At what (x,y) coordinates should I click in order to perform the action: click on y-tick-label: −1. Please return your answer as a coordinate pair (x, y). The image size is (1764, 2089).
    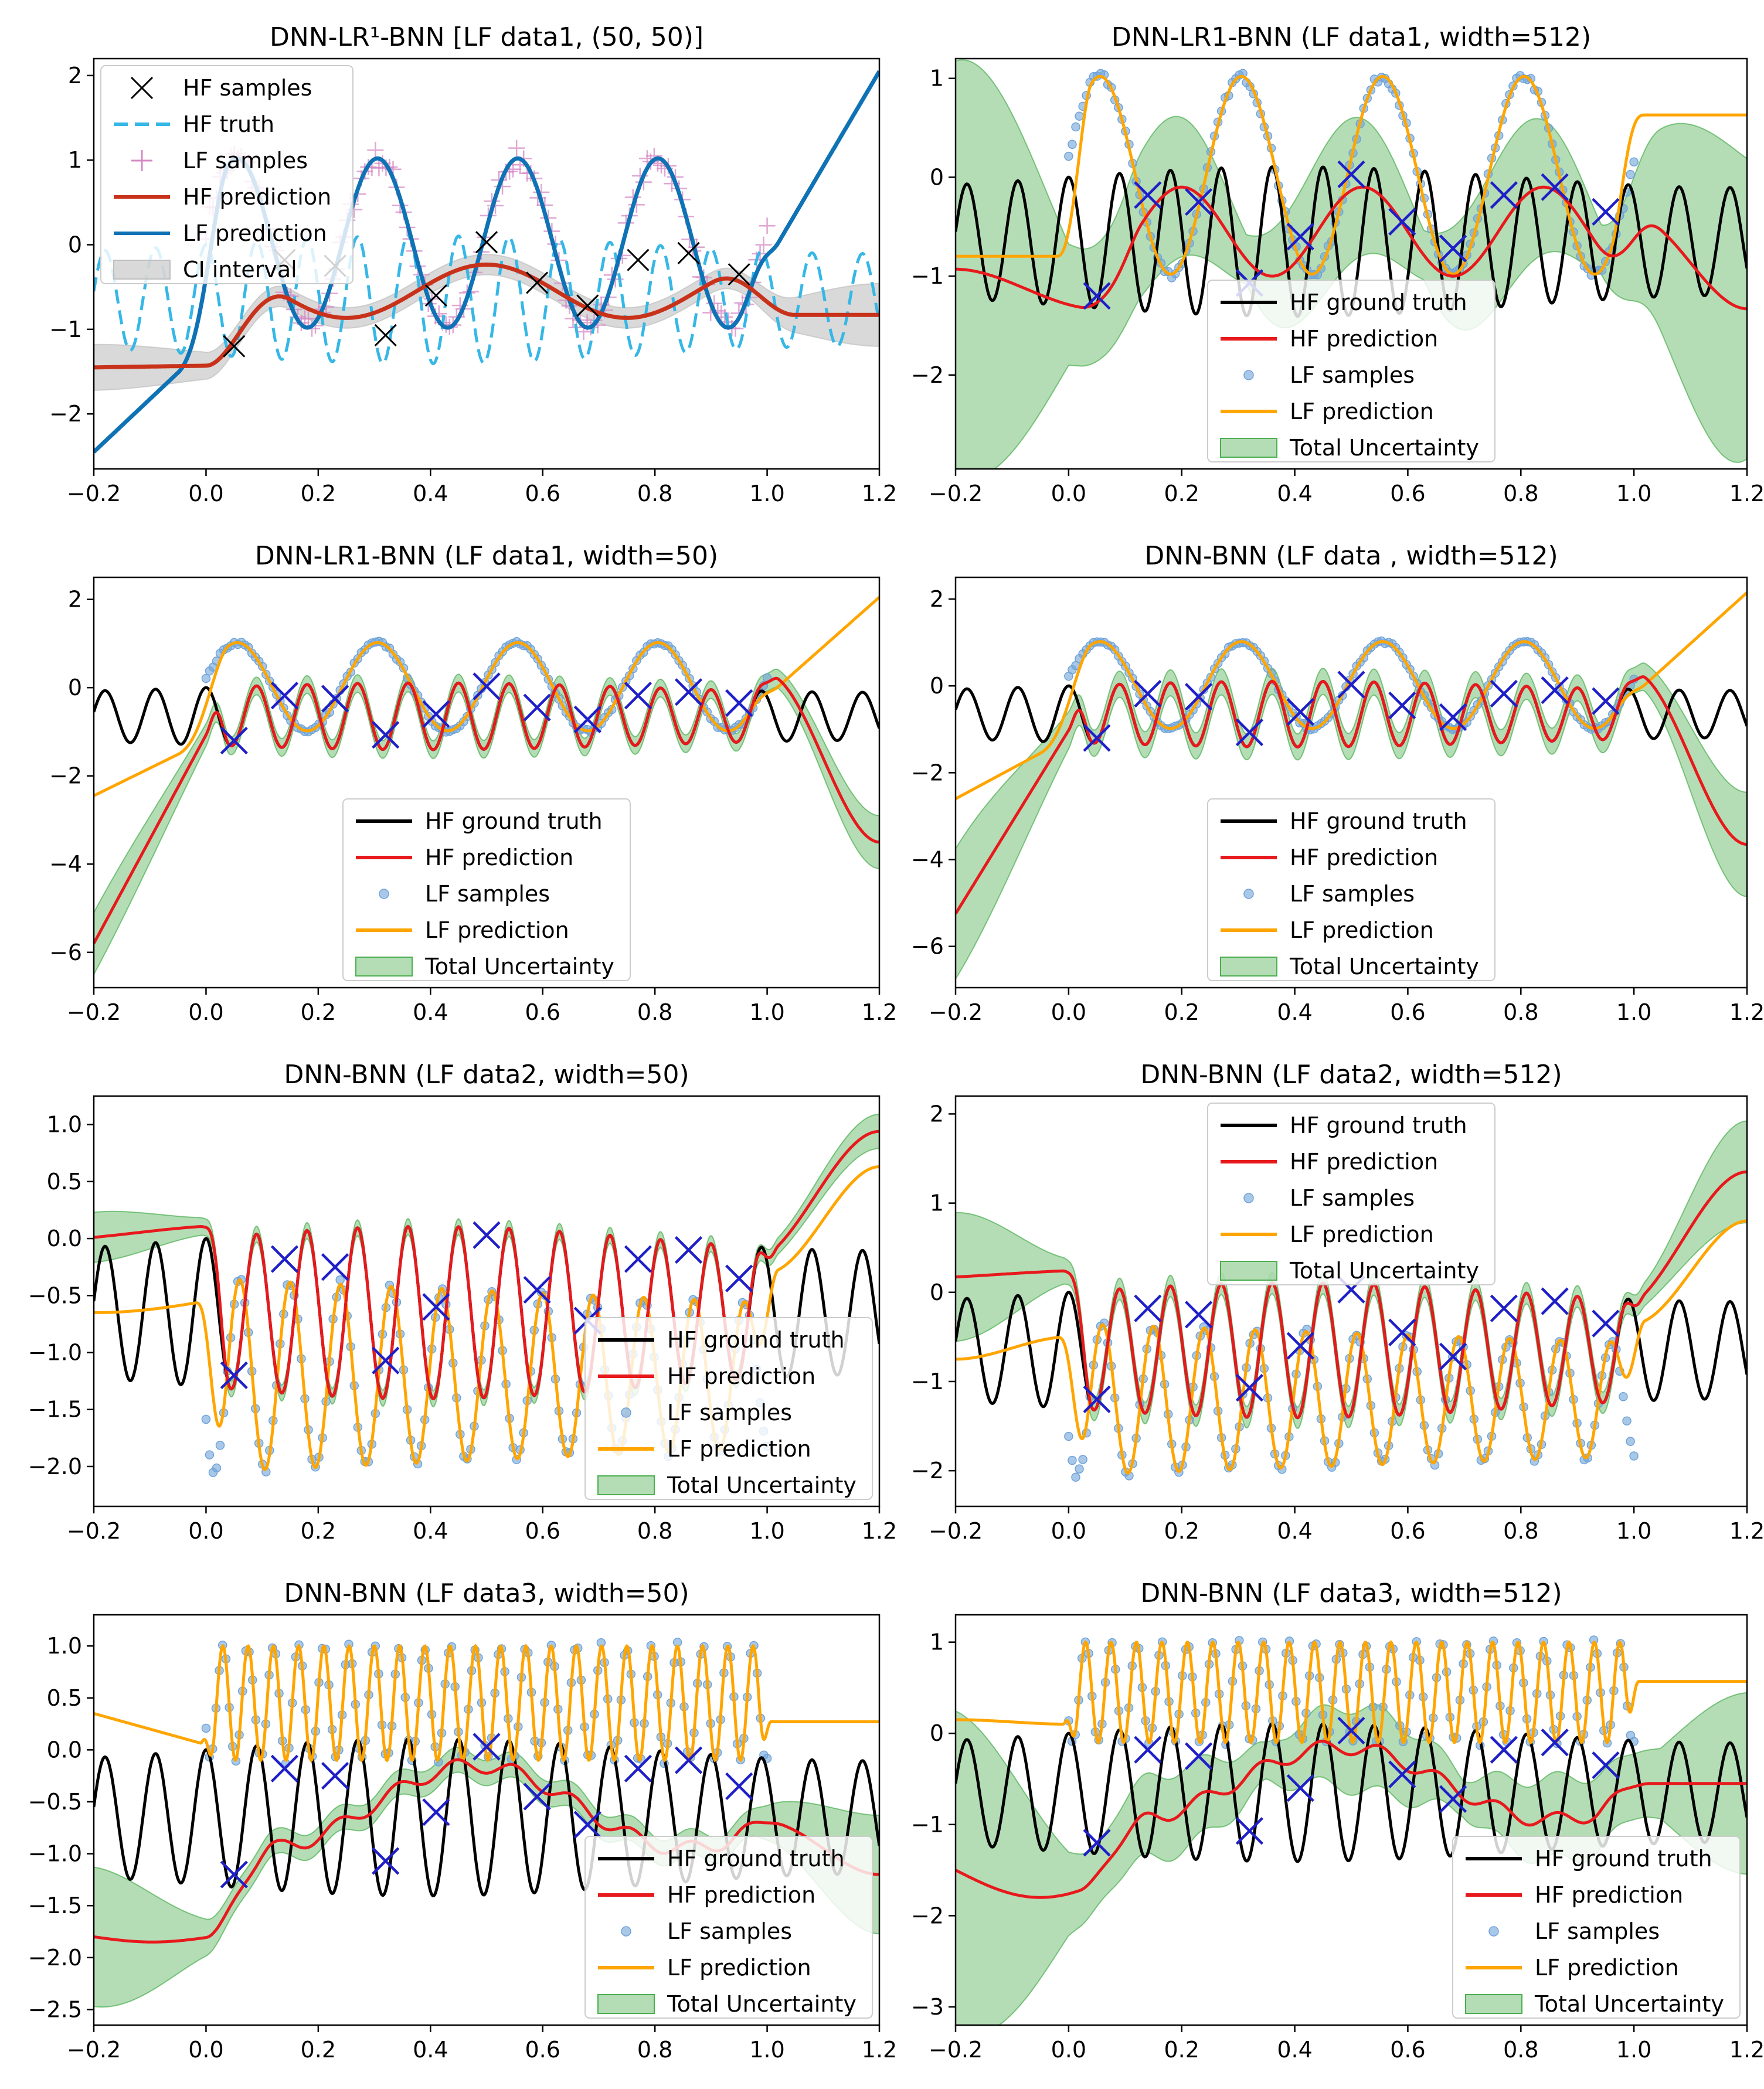
    Looking at the image, I should click on (927, 1825).